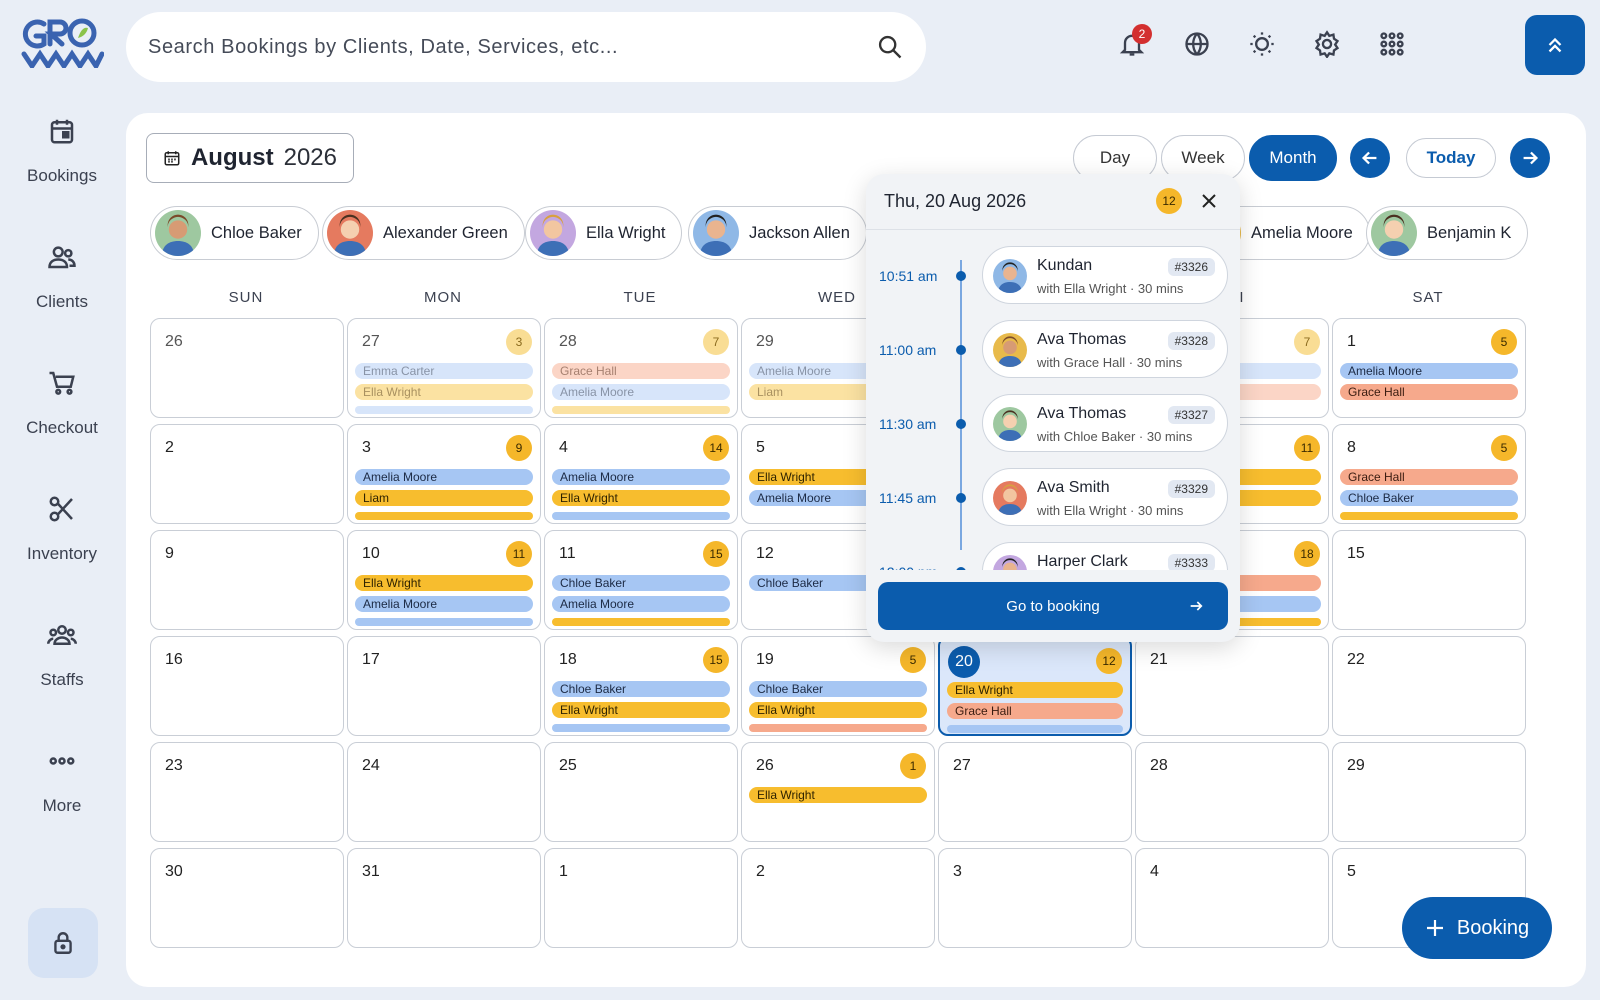 The height and width of the screenshot is (1000, 1600). What do you see at coordinates (1035, 898) in the screenshot?
I see `calendar-day: 3` at bounding box center [1035, 898].